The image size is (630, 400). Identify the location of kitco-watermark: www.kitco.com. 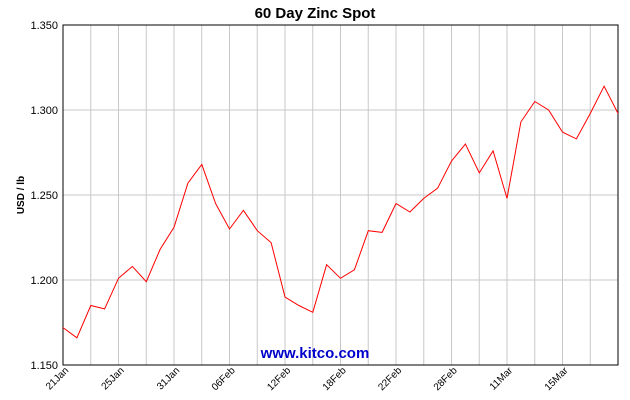
(315, 353).